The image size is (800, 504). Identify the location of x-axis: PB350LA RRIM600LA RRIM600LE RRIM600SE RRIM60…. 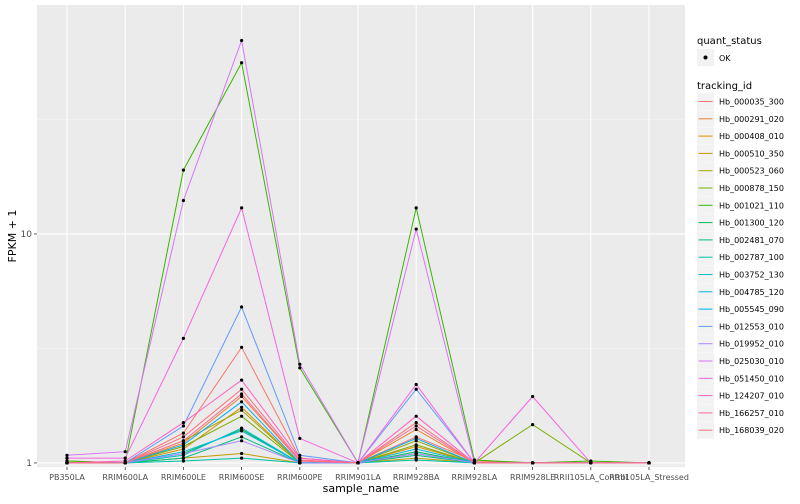
(369, 474).